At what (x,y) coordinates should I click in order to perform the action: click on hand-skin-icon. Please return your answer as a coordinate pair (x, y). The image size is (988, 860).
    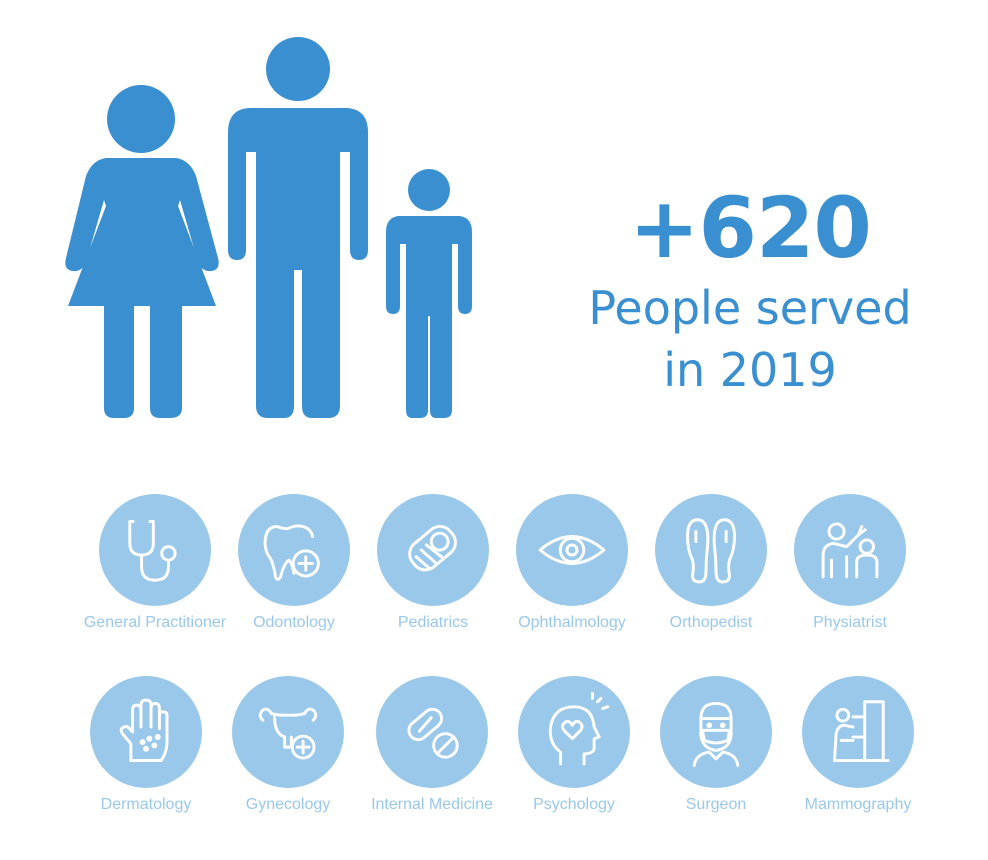
    Looking at the image, I should click on (146, 732).